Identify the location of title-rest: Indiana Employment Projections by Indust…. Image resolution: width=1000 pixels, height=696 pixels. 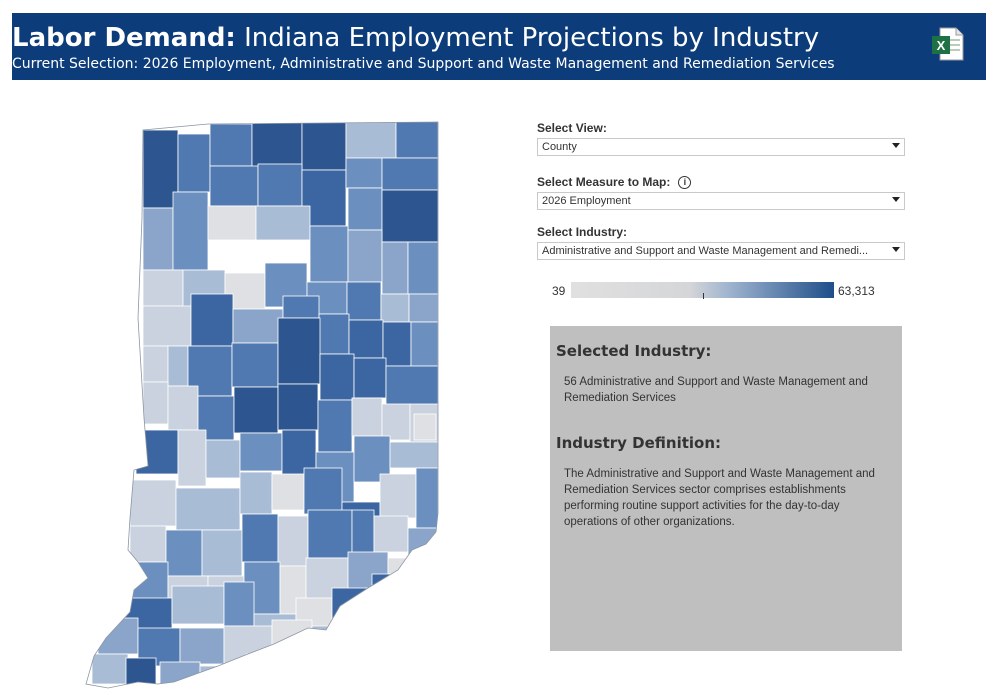
(527, 38).